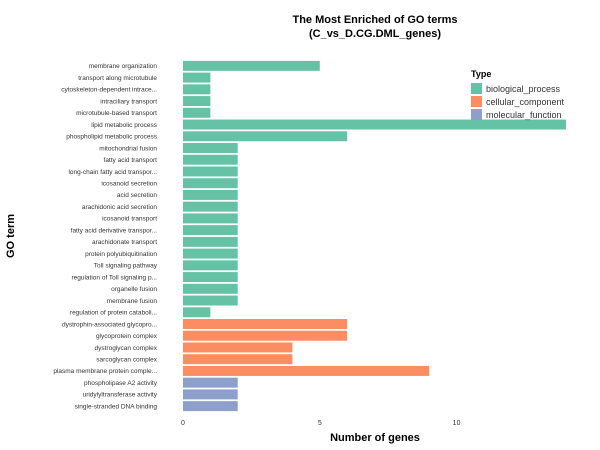 Image resolution: width=600 pixels, height=450 pixels. I want to click on category-label: transport along microtubule, so click(117, 78).